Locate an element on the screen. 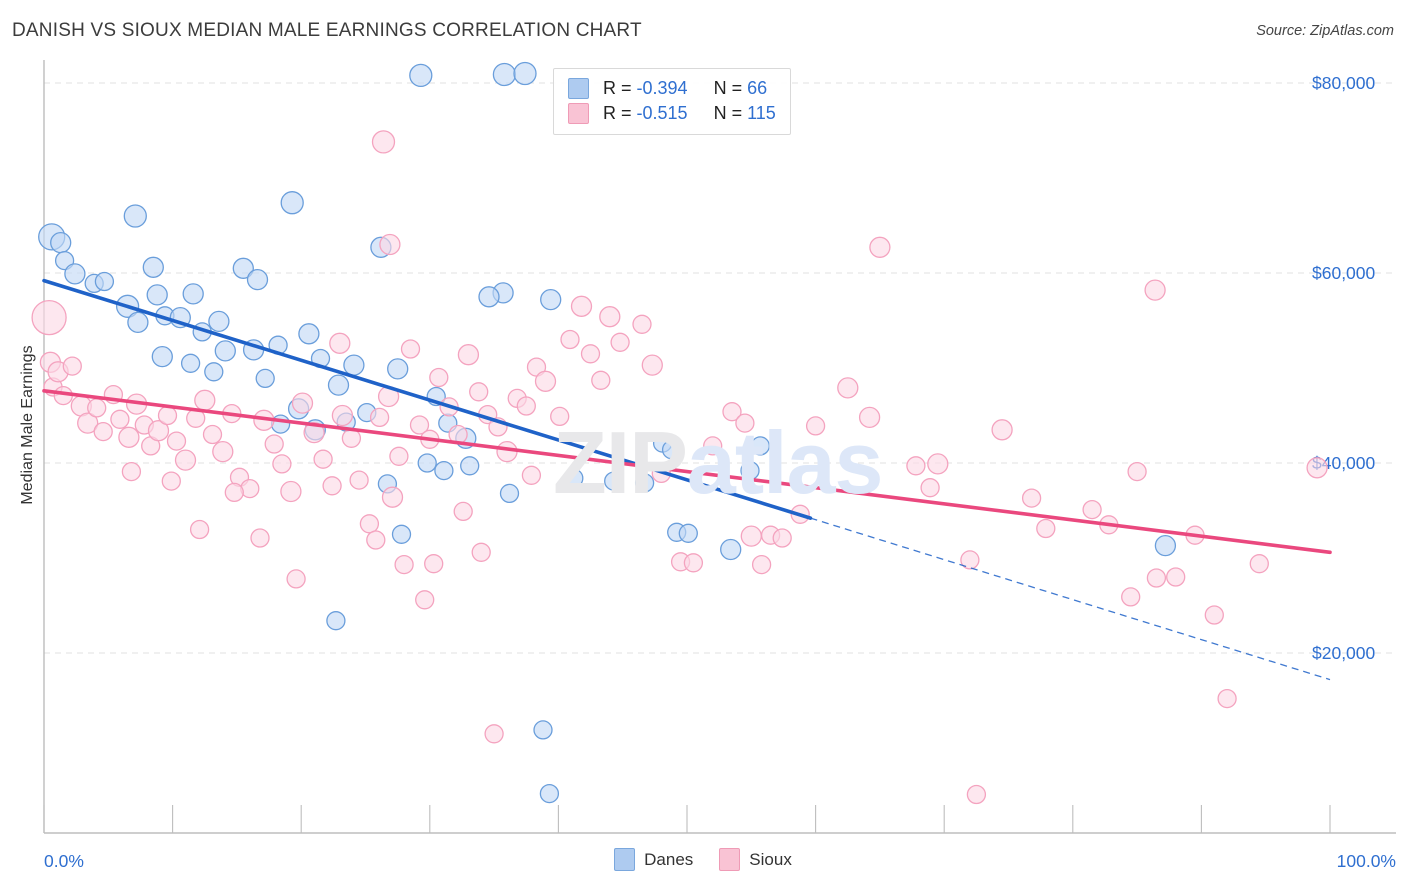  legend-item-sioux: Sioux is located at coordinates (755, 859).